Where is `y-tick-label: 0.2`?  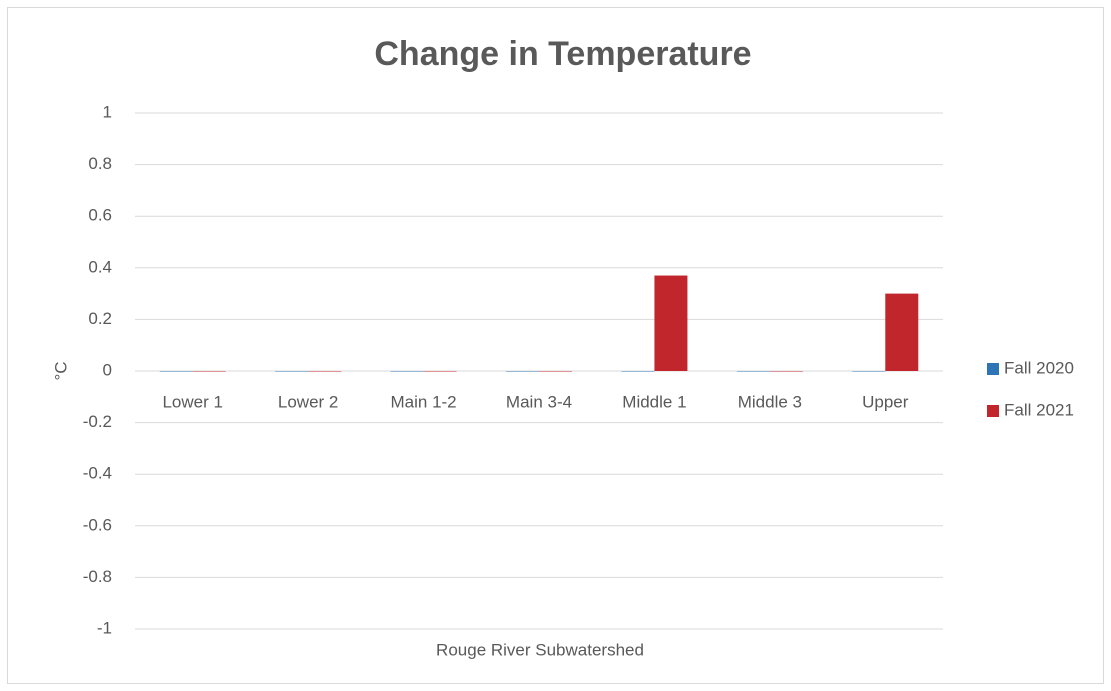 y-tick-label: 0.2 is located at coordinates (100, 318).